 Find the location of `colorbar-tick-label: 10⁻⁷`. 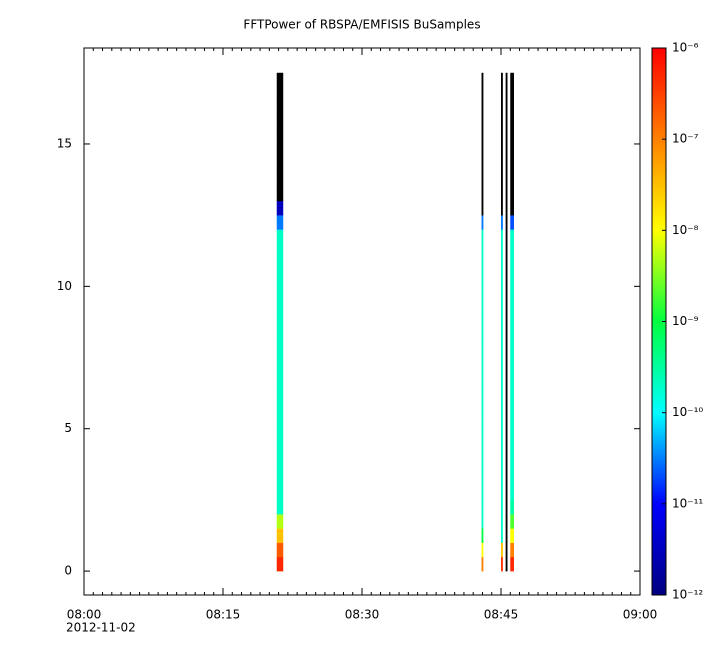

colorbar-tick-label: 10⁻⁷ is located at coordinates (685, 139).